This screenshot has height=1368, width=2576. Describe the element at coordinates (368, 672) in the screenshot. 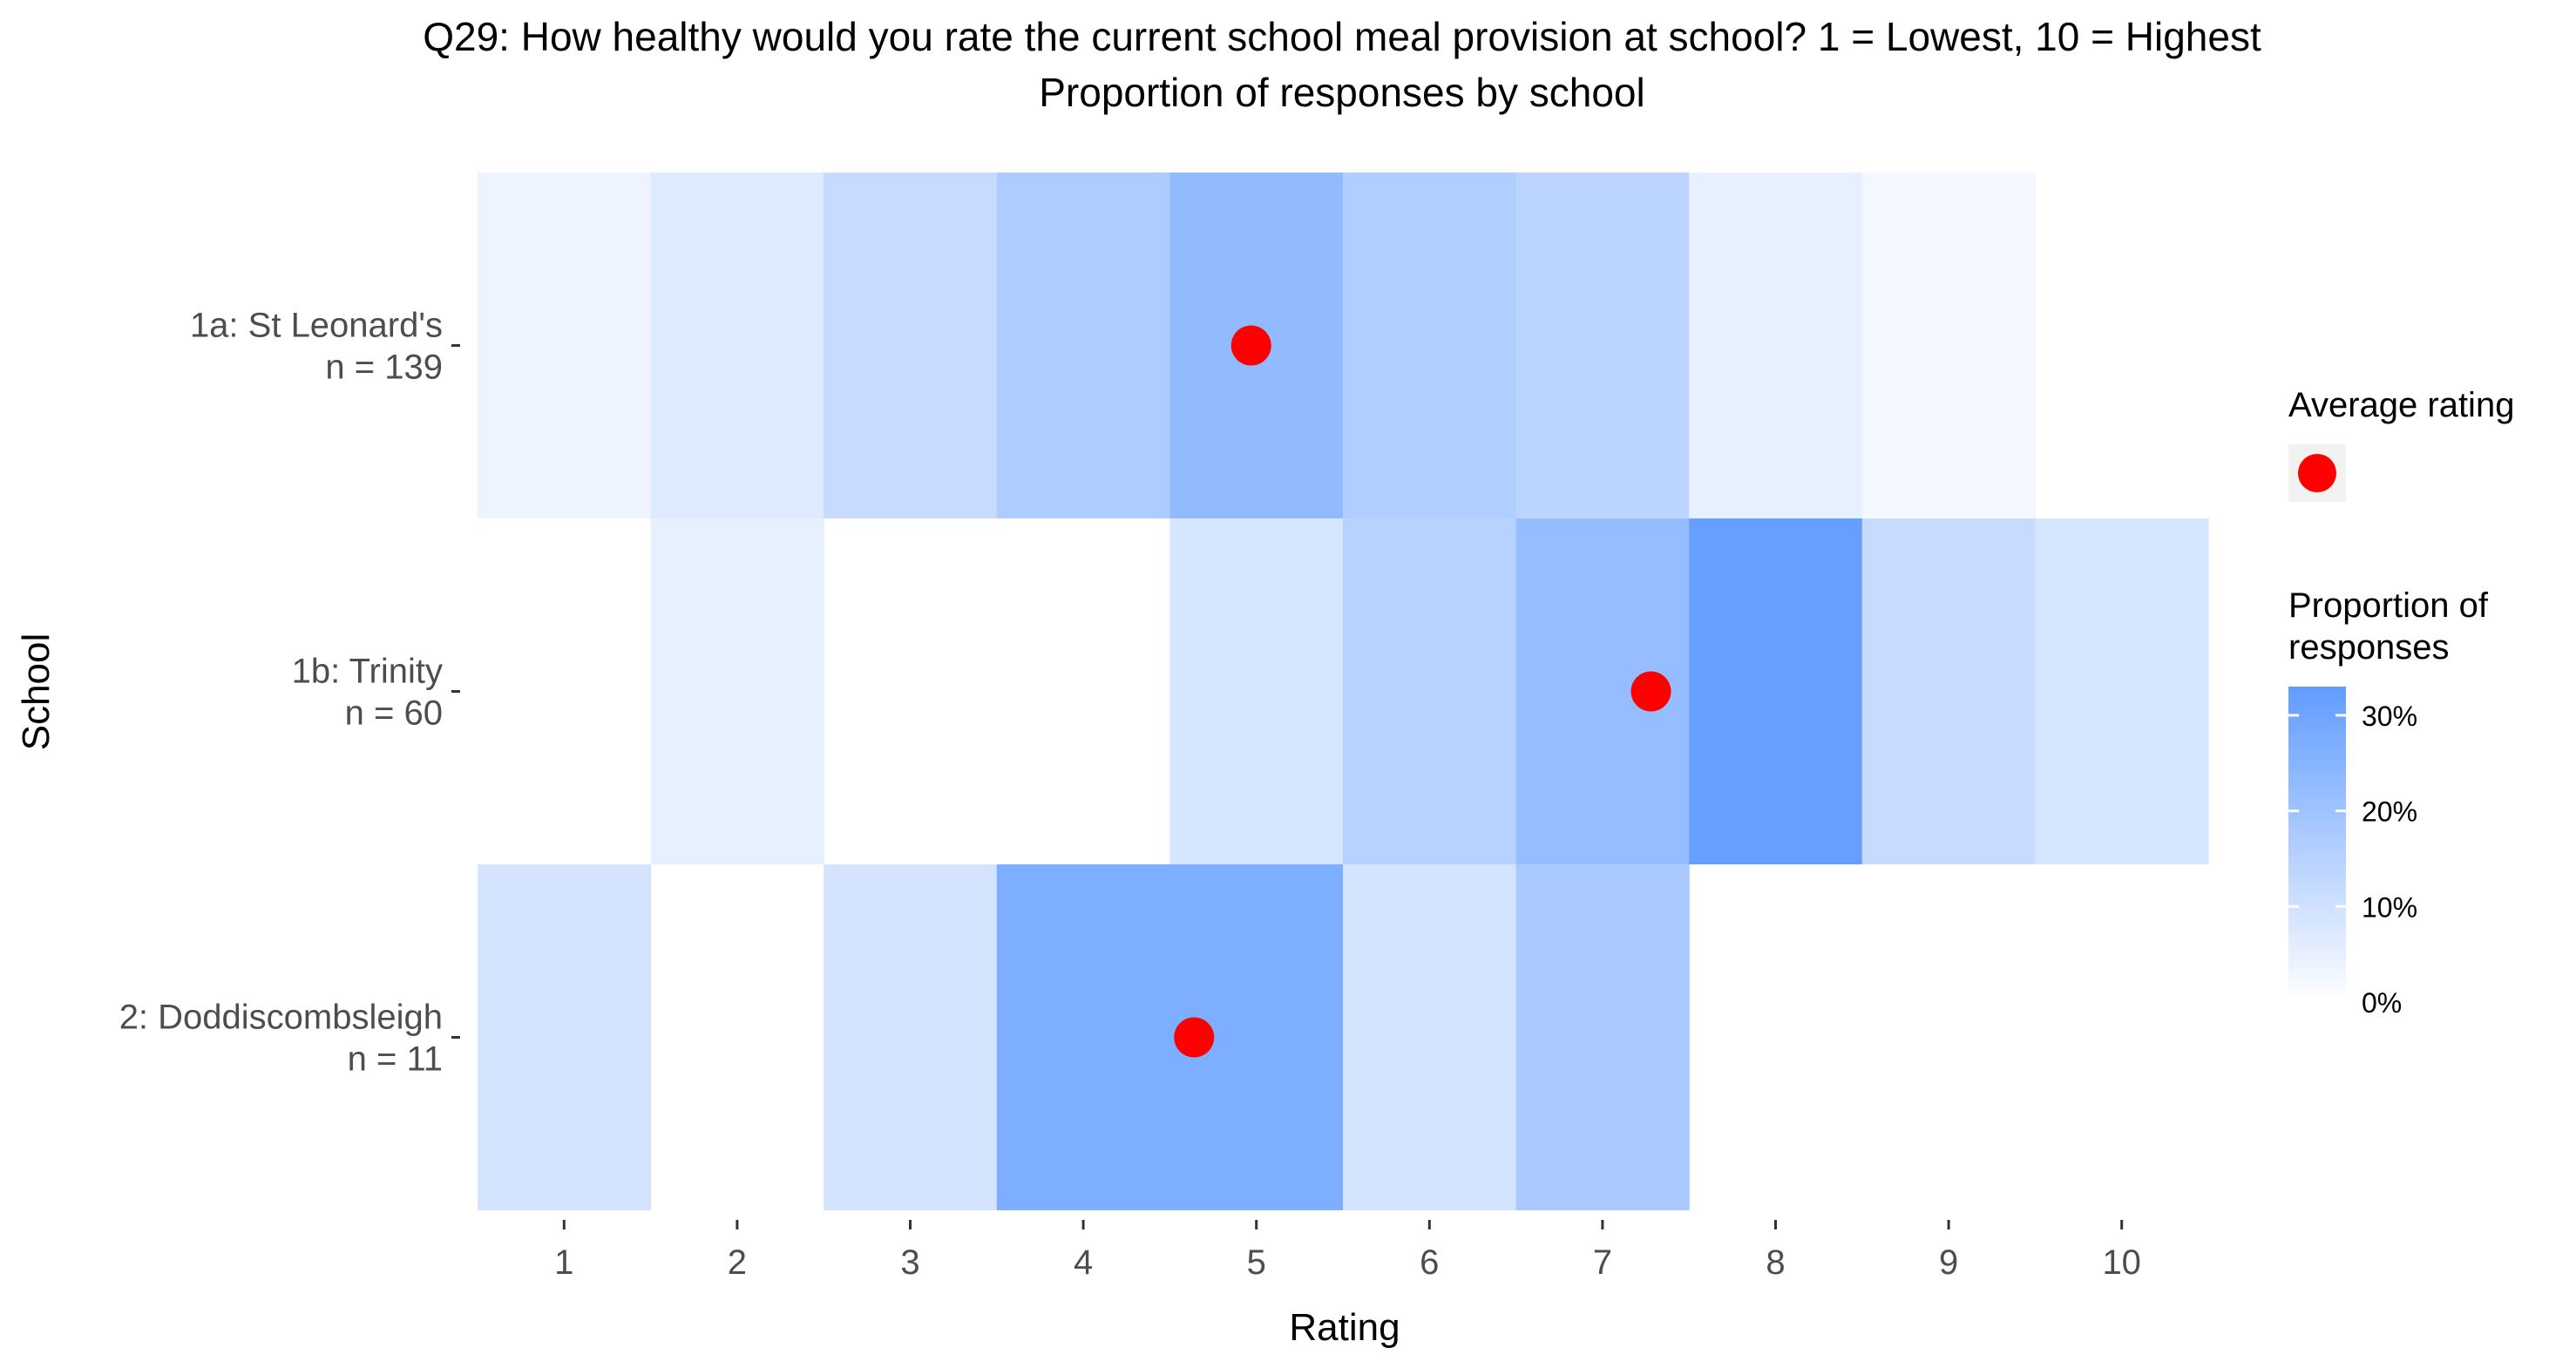

I see `y-tick-label-school: 1b: Trinity` at that location.